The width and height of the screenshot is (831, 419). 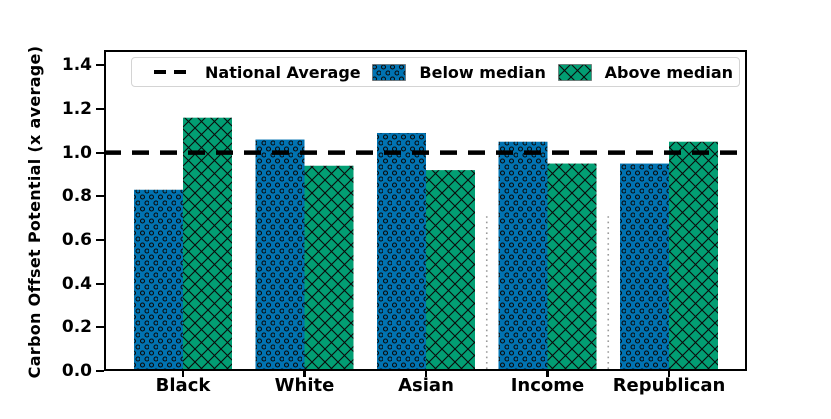 What do you see at coordinates (329, 268) in the screenshot?
I see `bar-above-median-white` at bounding box center [329, 268].